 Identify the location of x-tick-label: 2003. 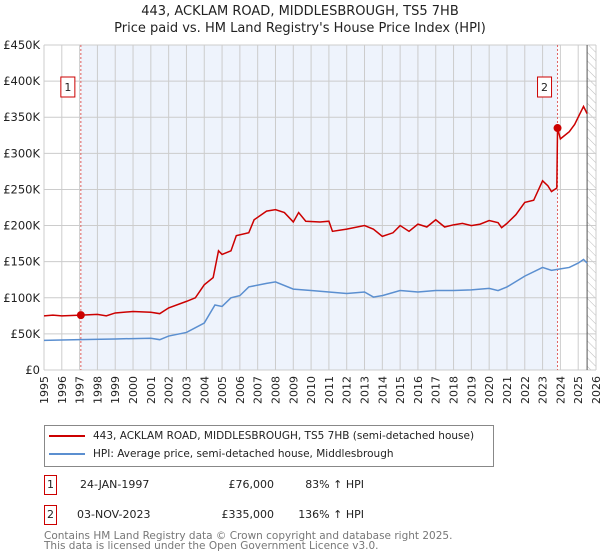
(186, 390).